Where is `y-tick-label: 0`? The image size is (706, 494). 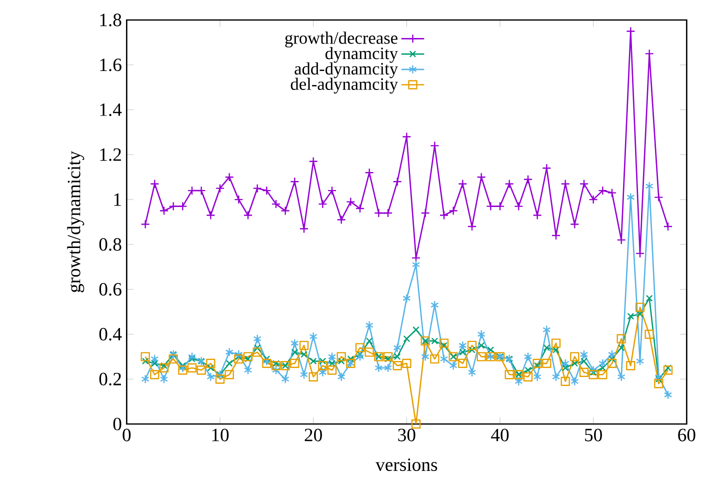
y-tick-label: 0 is located at coordinates (117, 424).